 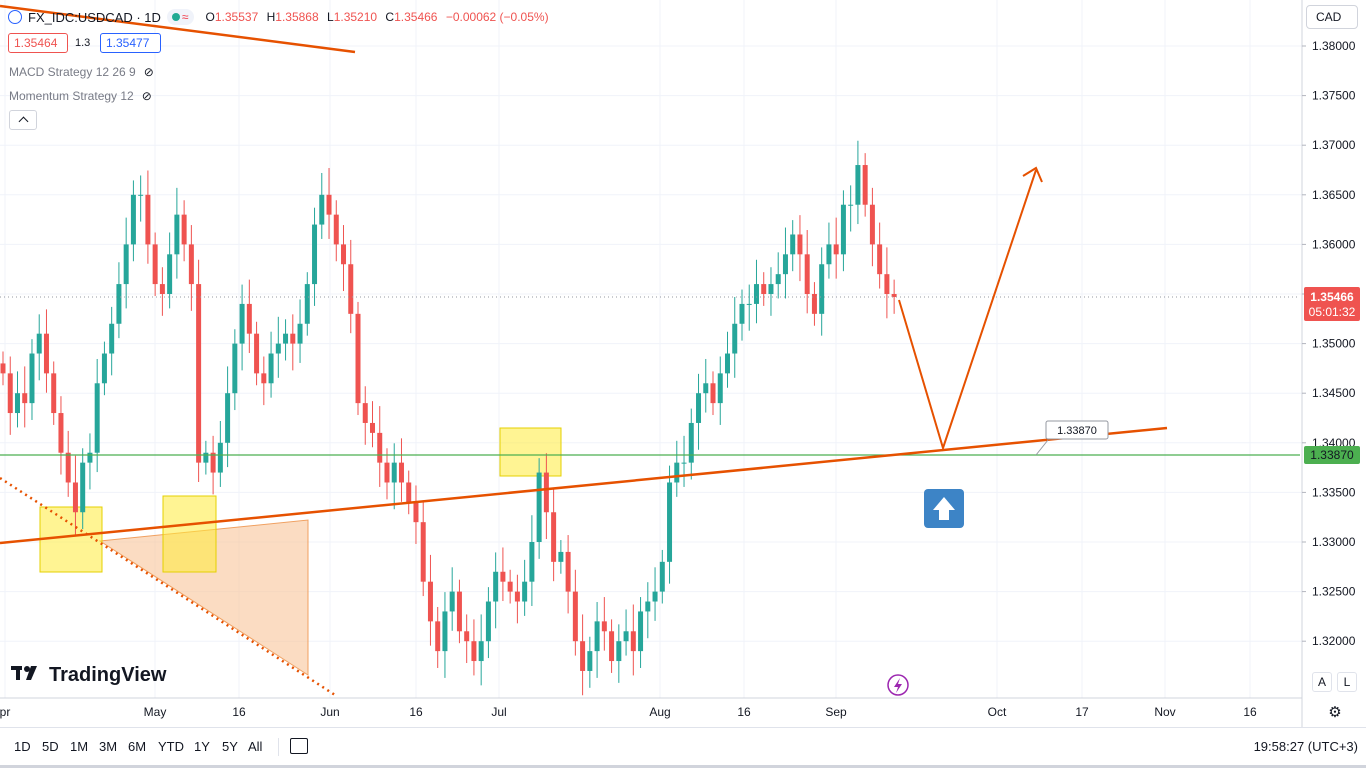 I want to click on spread-value: 1.3, so click(x=83, y=43).